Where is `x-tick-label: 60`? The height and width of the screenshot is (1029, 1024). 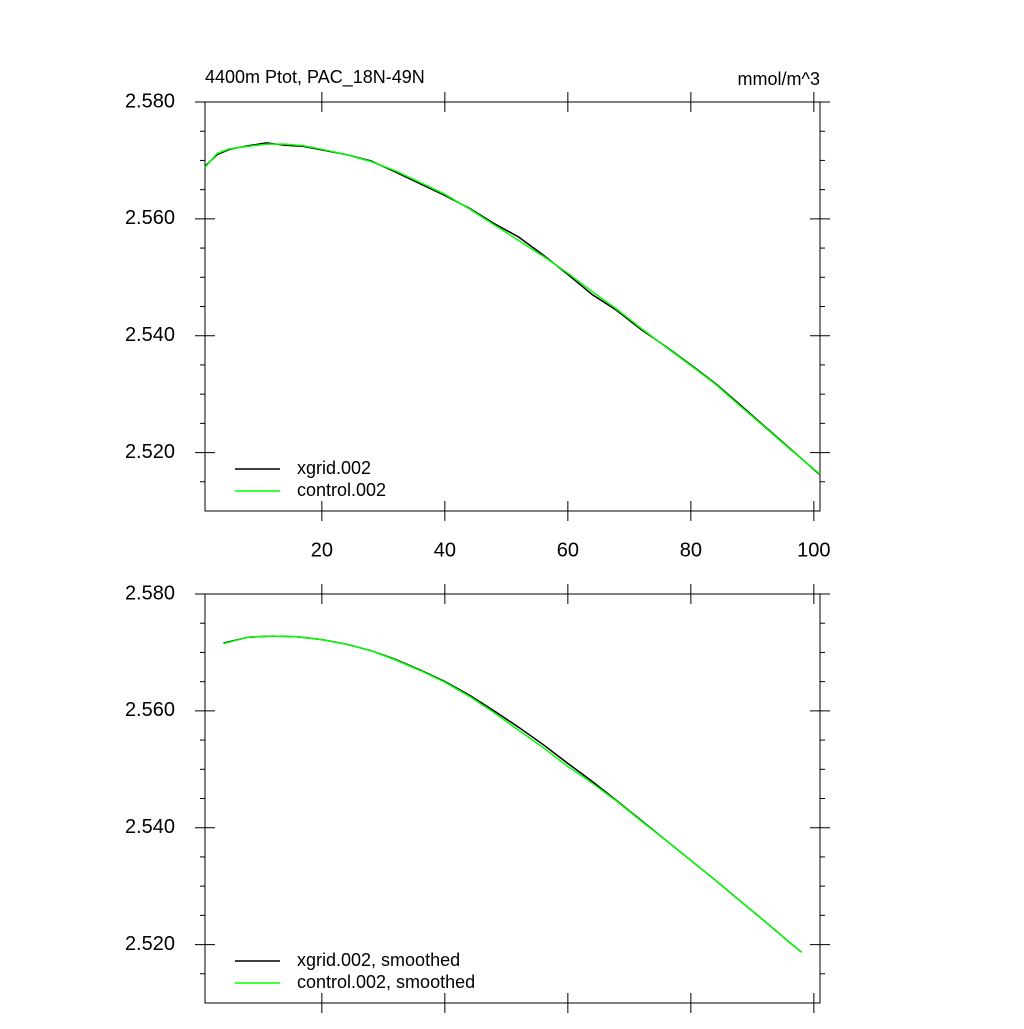 x-tick-label: 60 is located at coordinates (568, 550).